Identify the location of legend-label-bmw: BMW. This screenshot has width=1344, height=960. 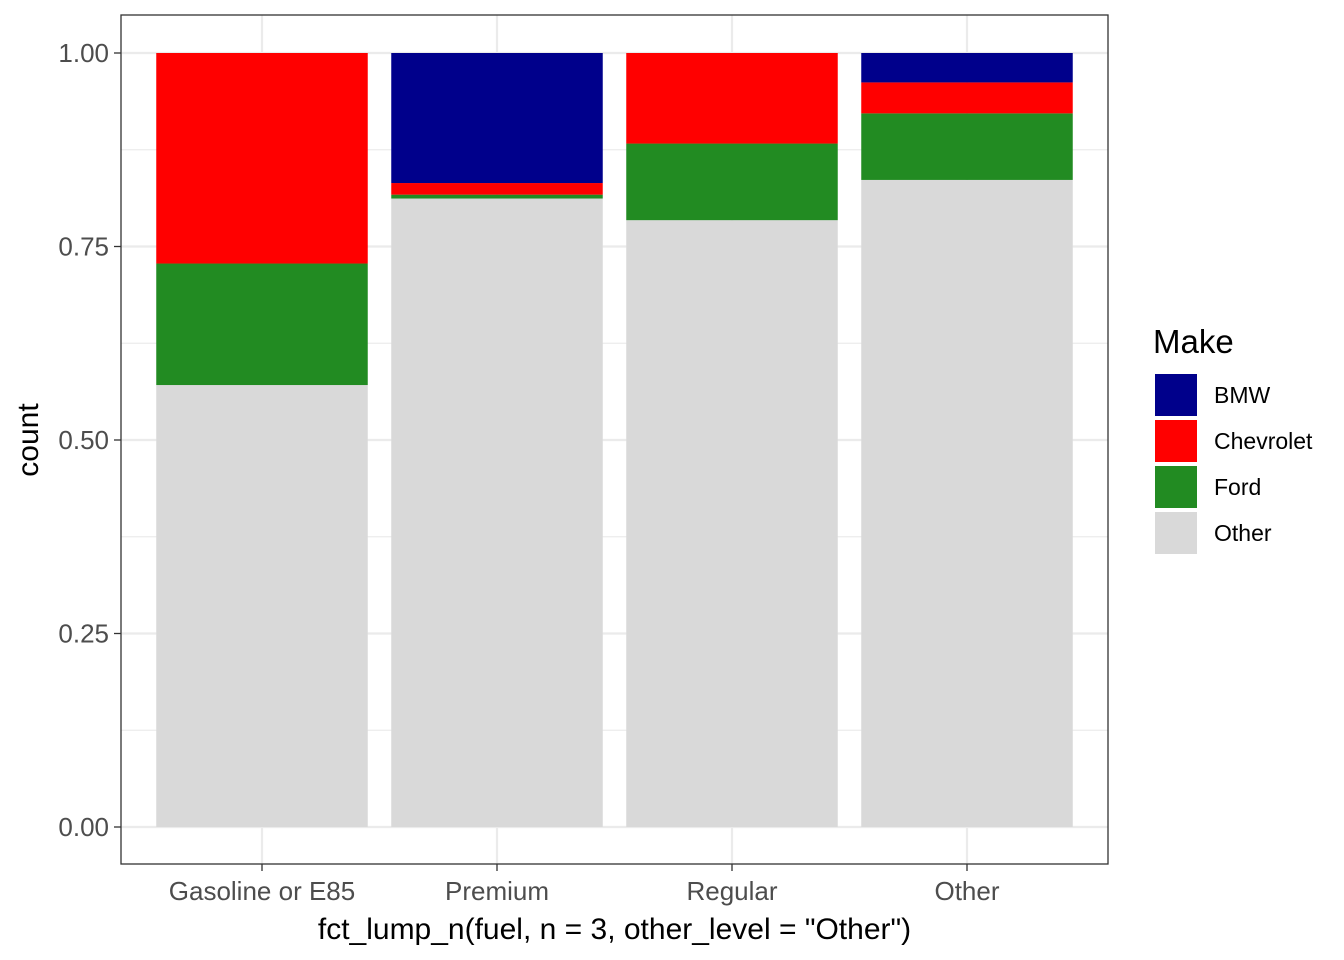
(1242, 395).